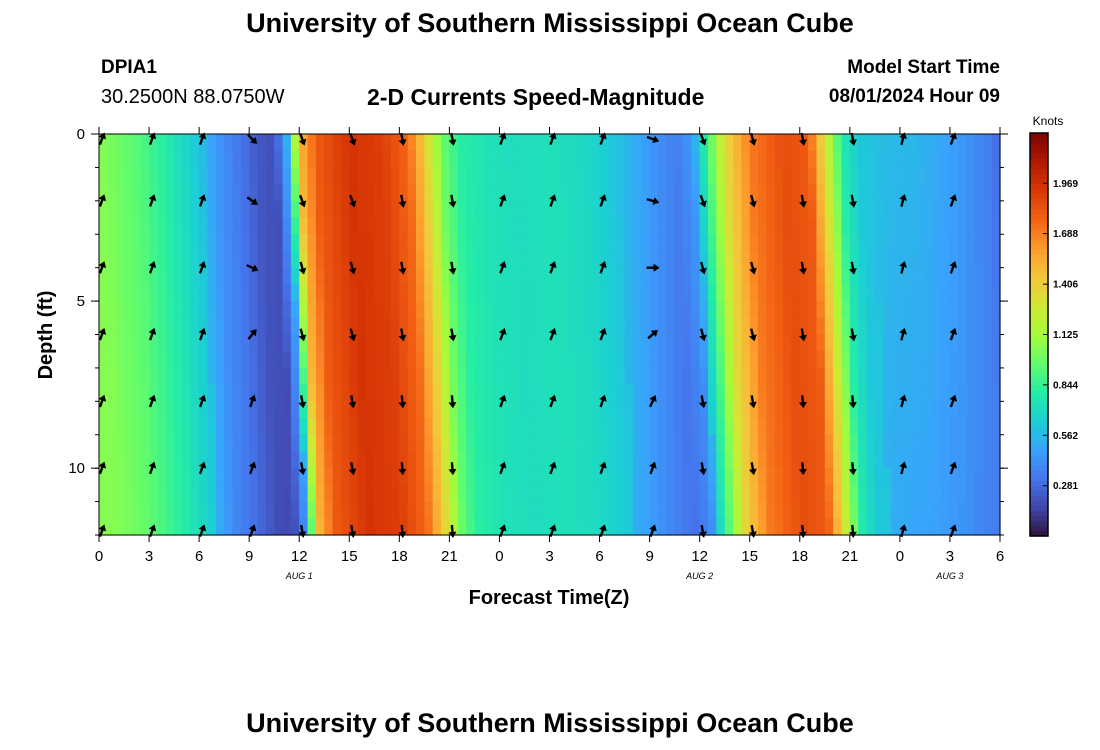 This screenshot has height=750, width=1100. What do you see at coordinates (1000, 556) in the screenshot?
I see `x-tick-label: 6` at bounding box center [1000, 556].